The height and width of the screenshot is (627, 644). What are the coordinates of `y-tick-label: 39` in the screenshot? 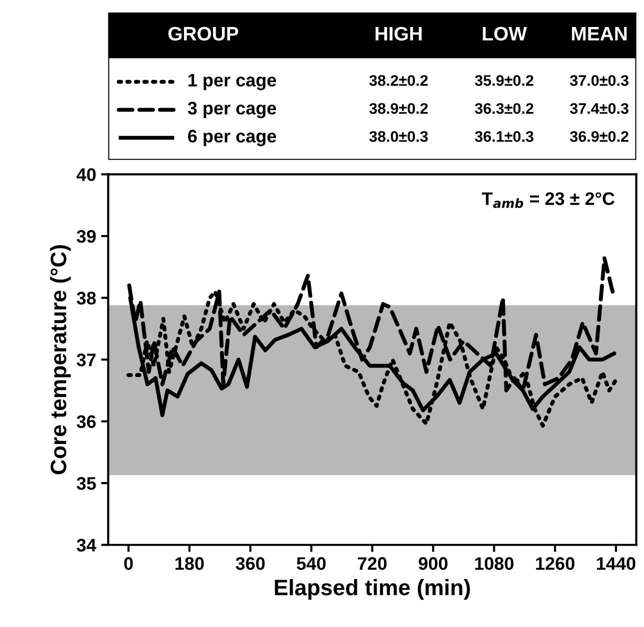 It's located at (86, 236).